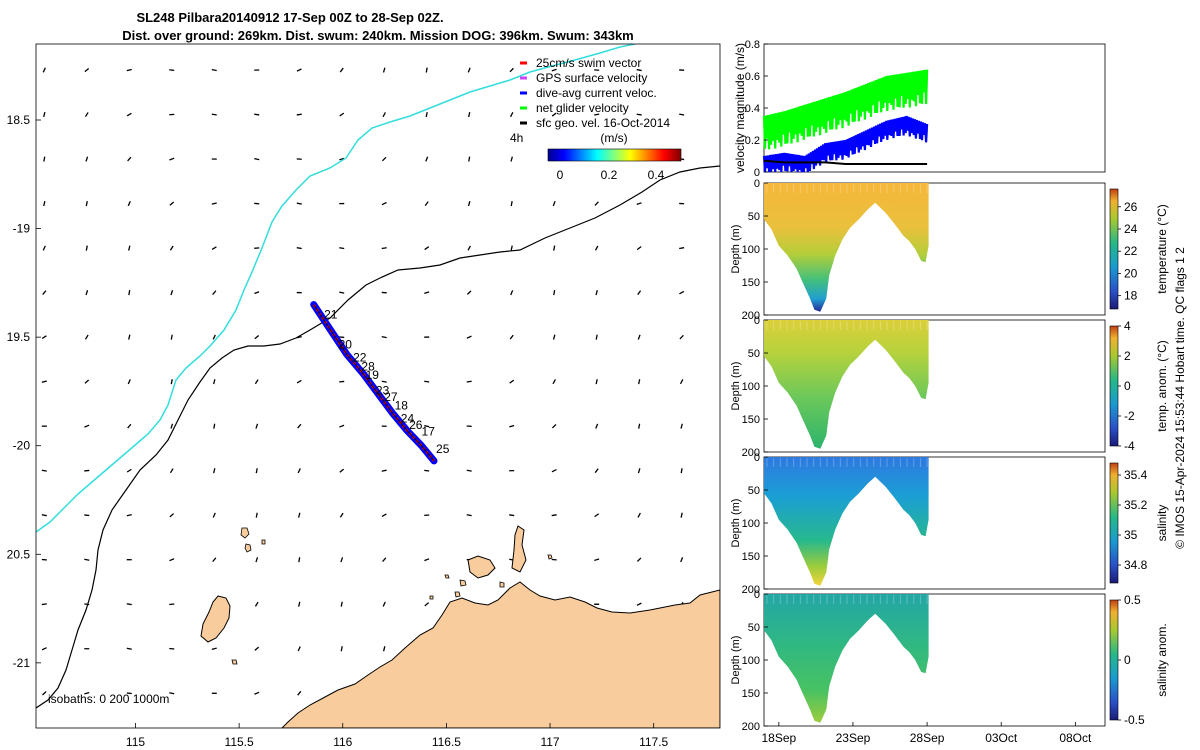 This screenshot has width=1200, height=750. Describe the element at coordinates (919, 109) in the screenshot. I see `velocity-panel: 0 0.2 0.4 0.6 0.8 velocity magnitude (m/s)` at that location.